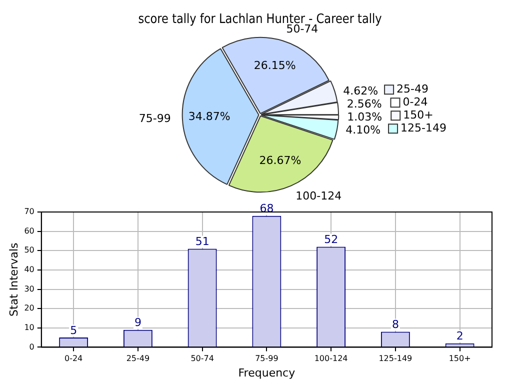  What do you see at coordinates (459, 359) in the screenshot?
I see `x-tick-label: 150+` at bounding box center [459, 359].